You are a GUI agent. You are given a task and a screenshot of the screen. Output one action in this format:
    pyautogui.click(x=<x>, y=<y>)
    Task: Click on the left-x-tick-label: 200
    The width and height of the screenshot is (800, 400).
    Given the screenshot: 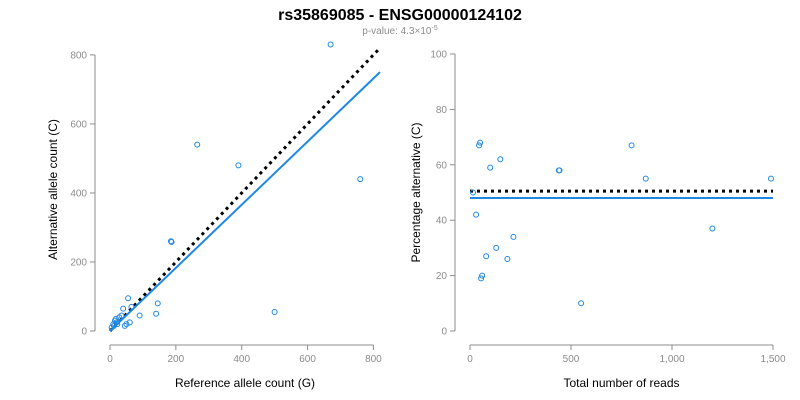 What is the action you would take?
    pyautogui.click(x=176, y=359)
    